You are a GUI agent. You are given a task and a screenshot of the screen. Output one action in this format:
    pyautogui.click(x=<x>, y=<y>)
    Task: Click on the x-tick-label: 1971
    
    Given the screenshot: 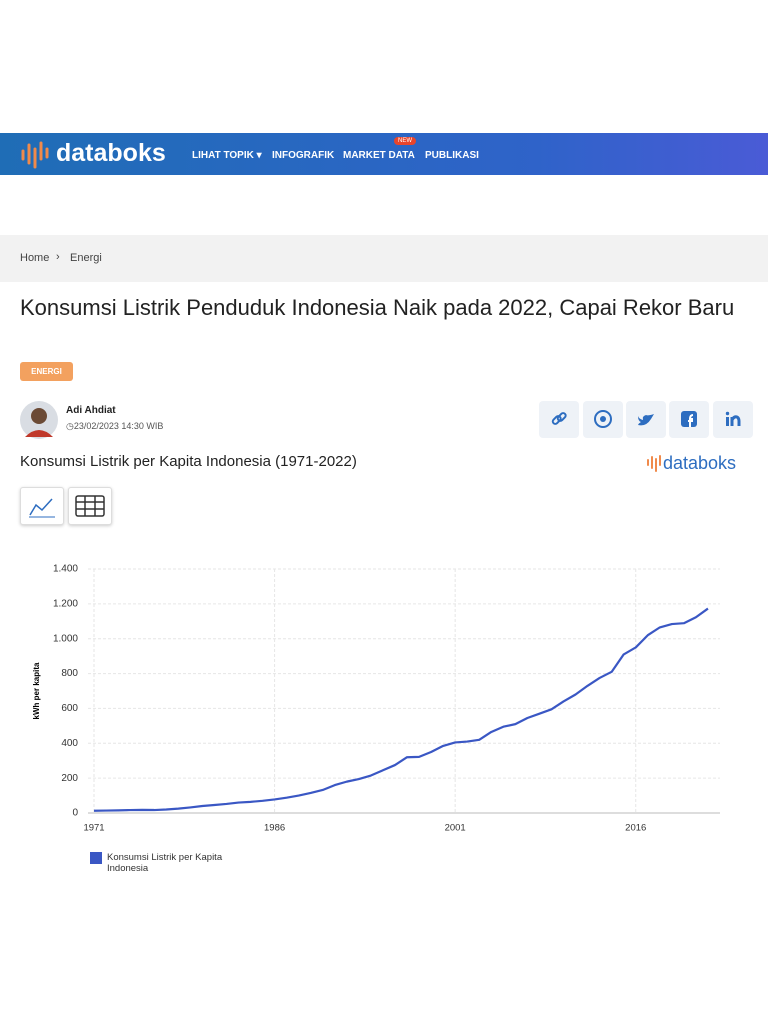 What is the action you would take?
    pyautogui.click(x=93, y=828)
    